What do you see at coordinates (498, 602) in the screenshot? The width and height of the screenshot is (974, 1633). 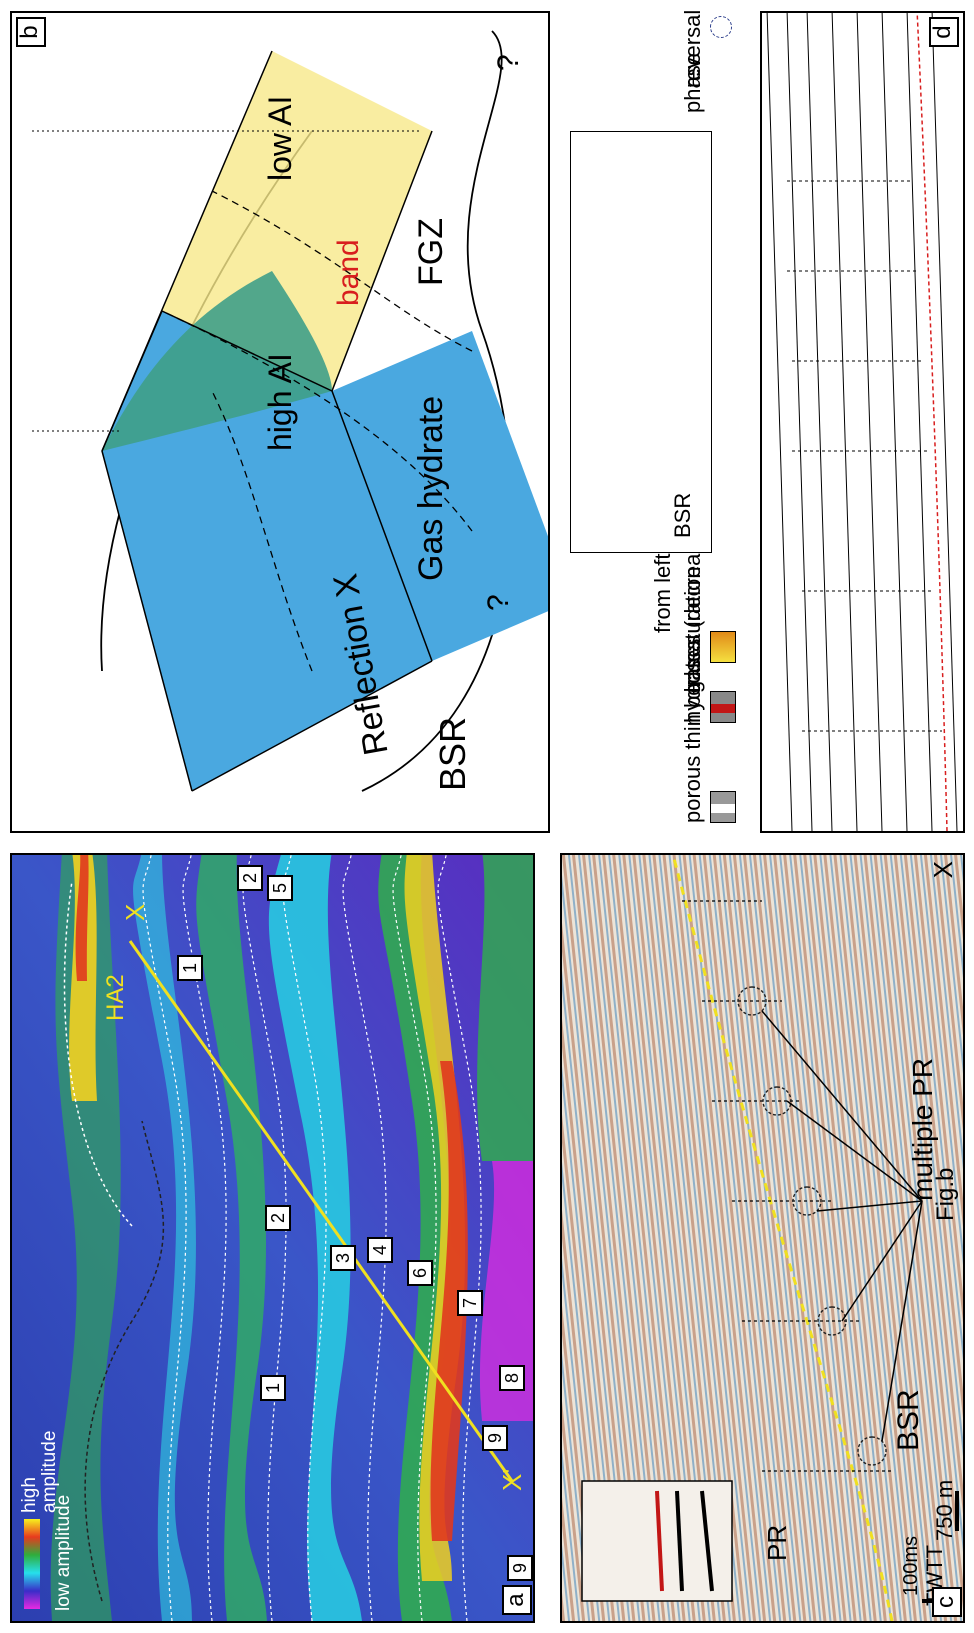 I see `label-question-2: ?` at bounding box center [498, 602].